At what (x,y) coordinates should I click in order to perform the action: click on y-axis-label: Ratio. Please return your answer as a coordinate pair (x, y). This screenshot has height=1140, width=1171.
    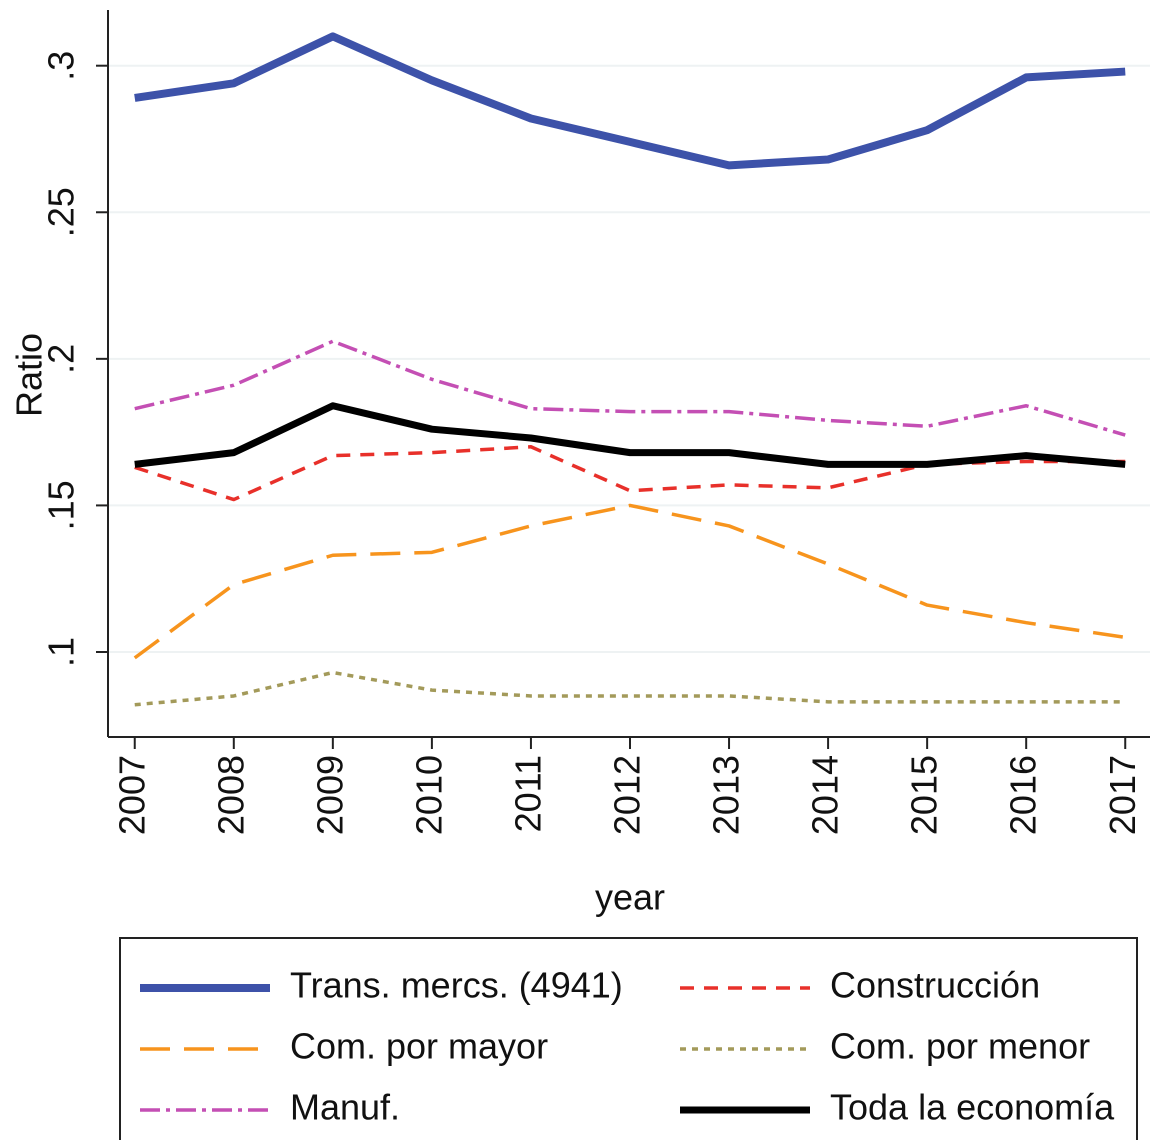
    Looking at the image, I should click on (29, 375).